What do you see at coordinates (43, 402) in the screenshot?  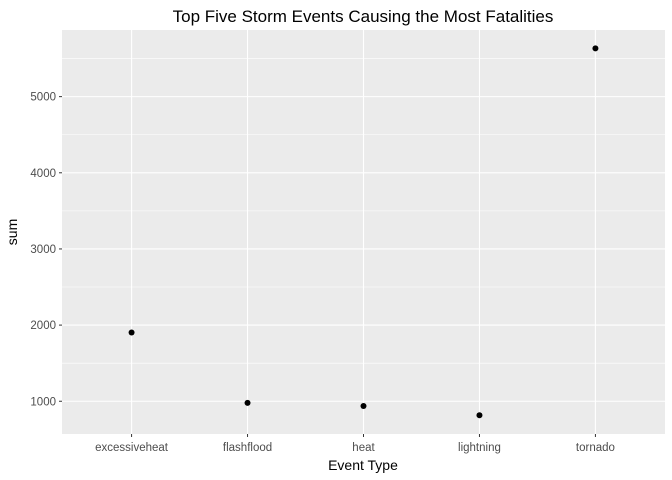 I see `y-tick-label: 1000` at bounding box center [43, 402].